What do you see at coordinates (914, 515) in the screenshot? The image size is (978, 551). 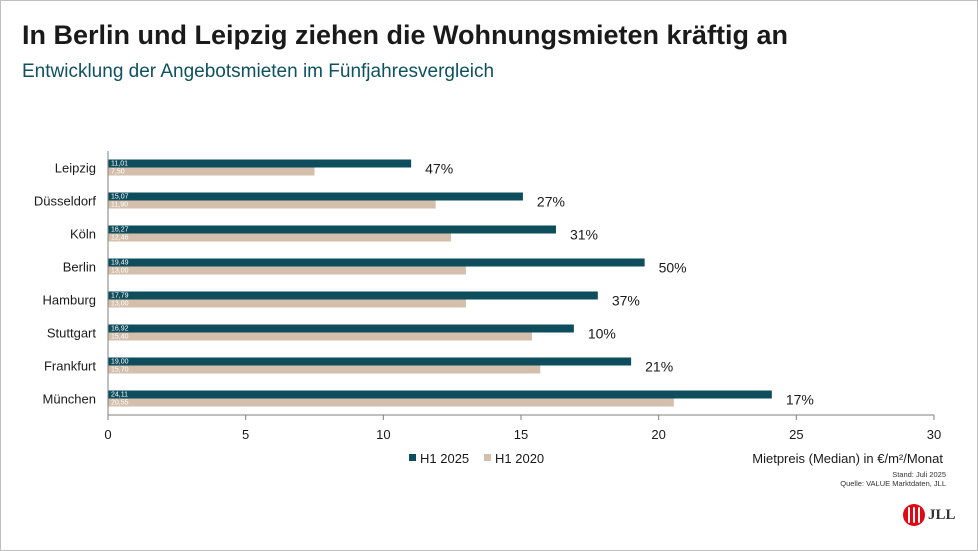 I see `jll-logo-mark-icon` at bounding box center [914, 515].